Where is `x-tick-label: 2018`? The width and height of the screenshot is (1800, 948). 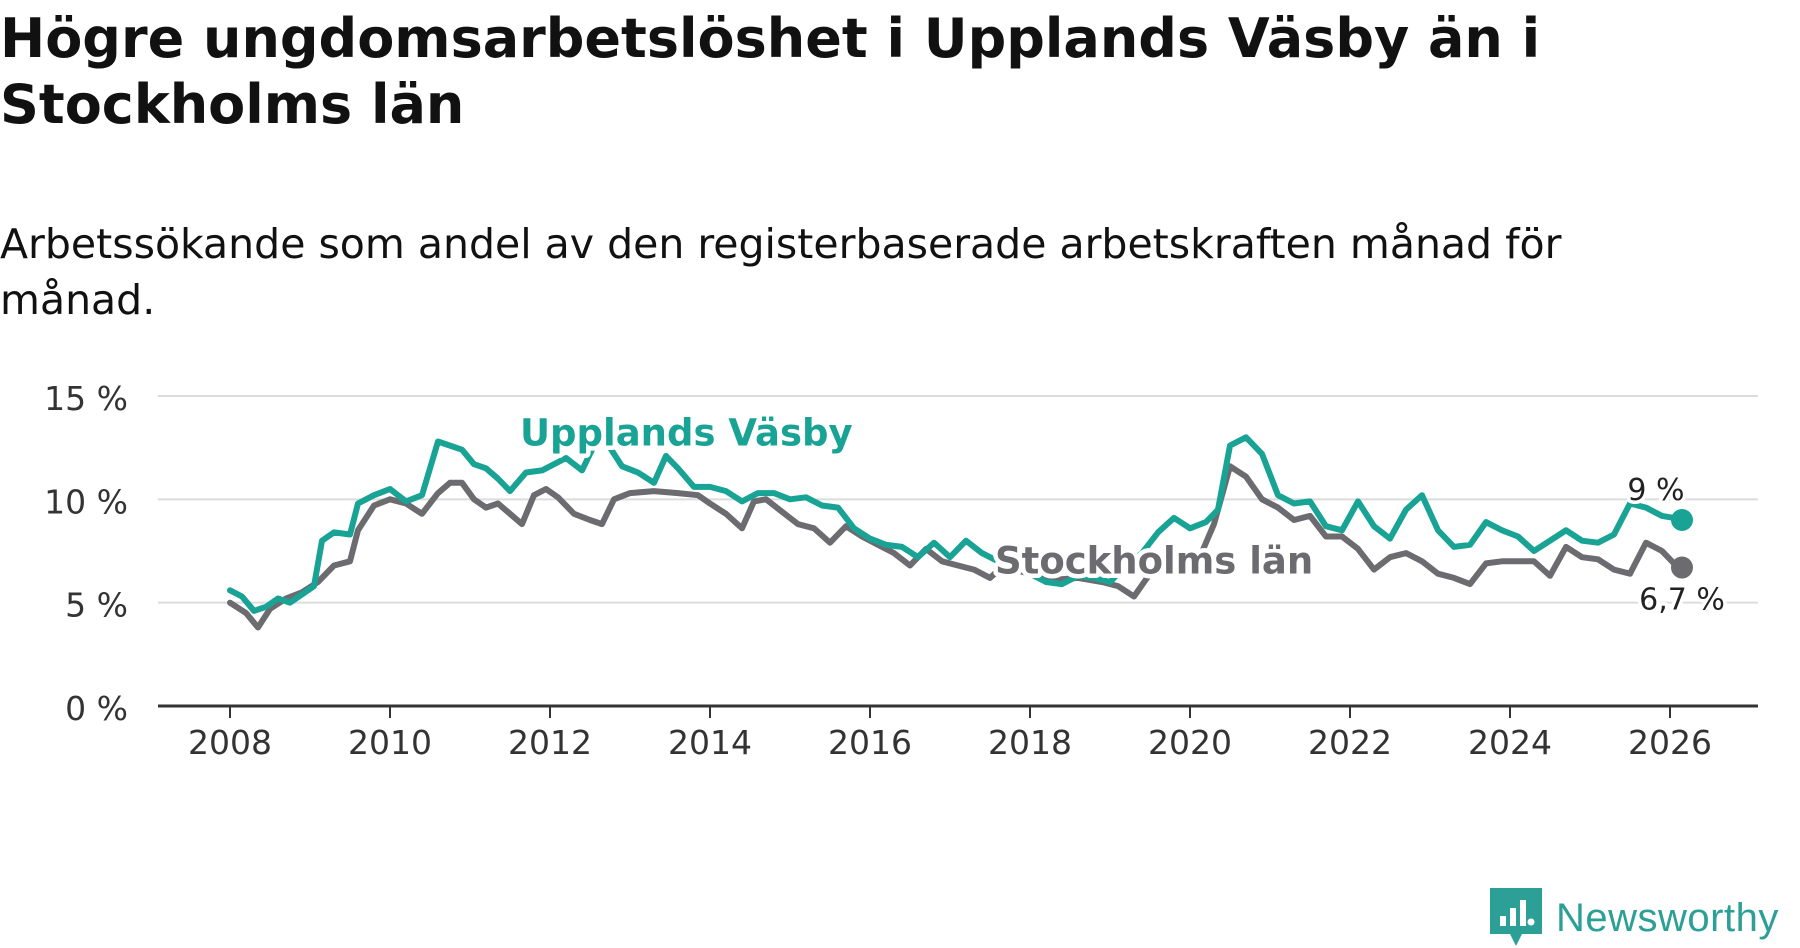 x-tick-label: 2018 is located at coordinates (1030, 742).